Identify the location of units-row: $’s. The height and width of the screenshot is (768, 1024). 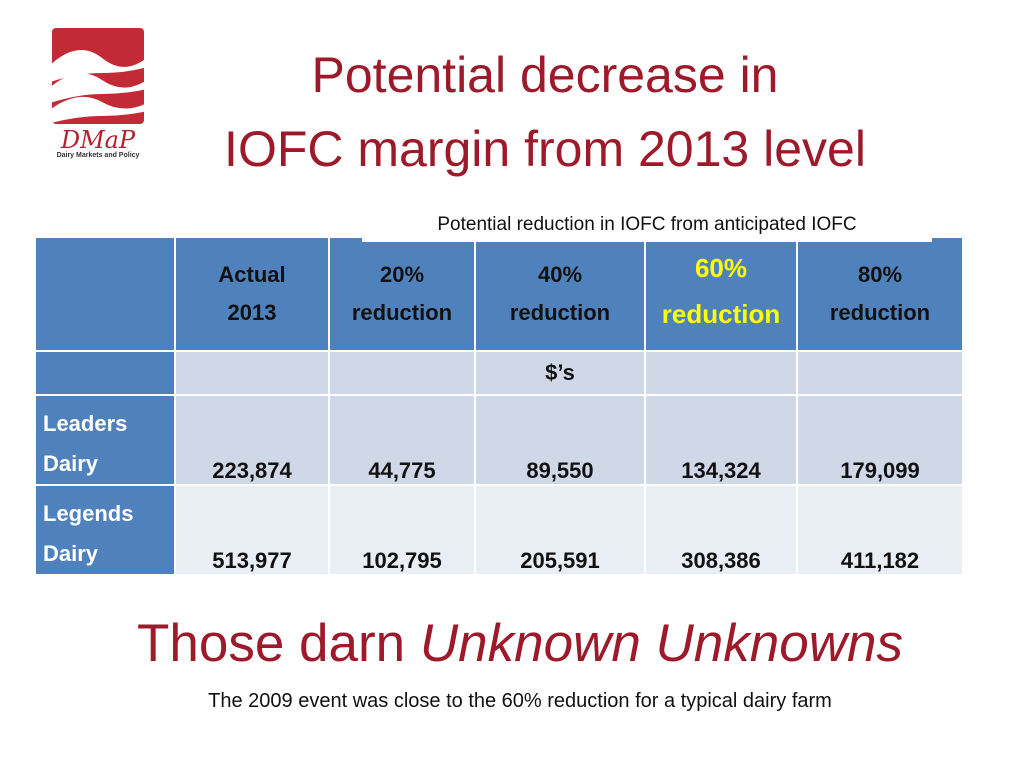
(499, 373).